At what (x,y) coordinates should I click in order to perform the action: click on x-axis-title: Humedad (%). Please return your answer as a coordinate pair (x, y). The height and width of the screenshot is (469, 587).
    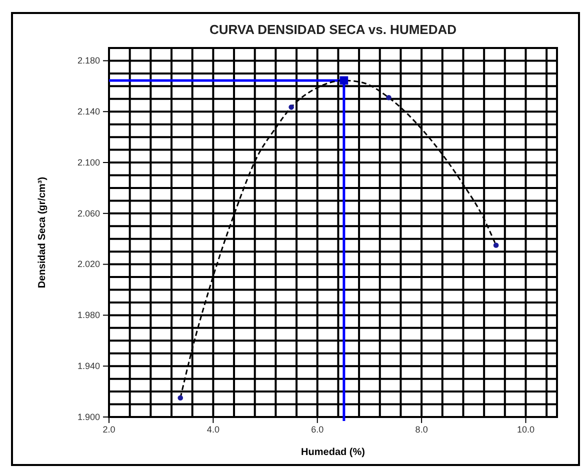
    Looking at the image, I should click on (333, 452).